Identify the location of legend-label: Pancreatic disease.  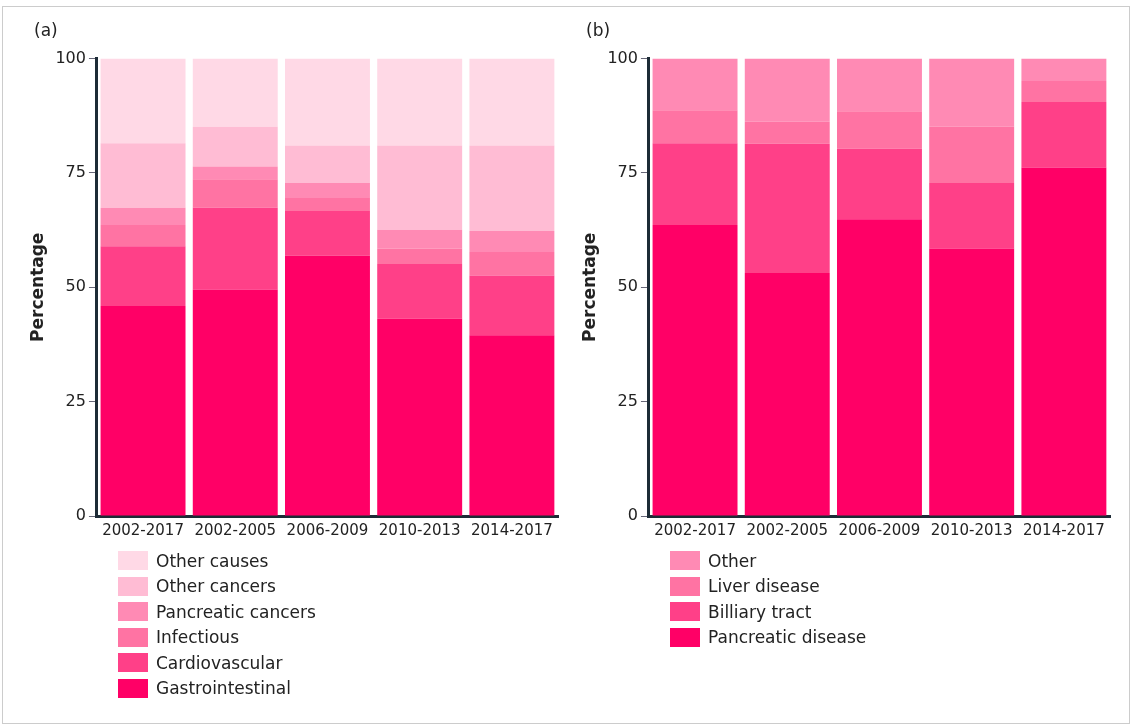
(787, 637).